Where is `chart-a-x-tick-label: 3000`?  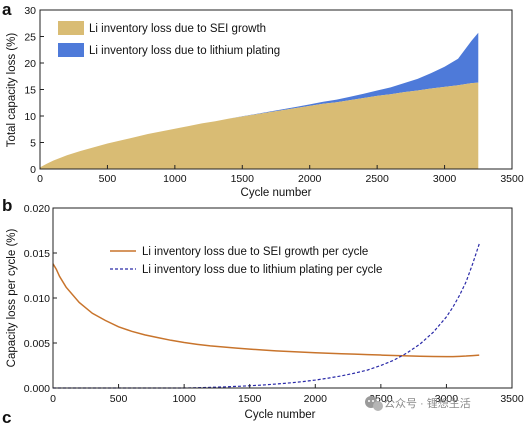 chart-a-x-tick-label: 3000 is located at coordinates (445, 179).